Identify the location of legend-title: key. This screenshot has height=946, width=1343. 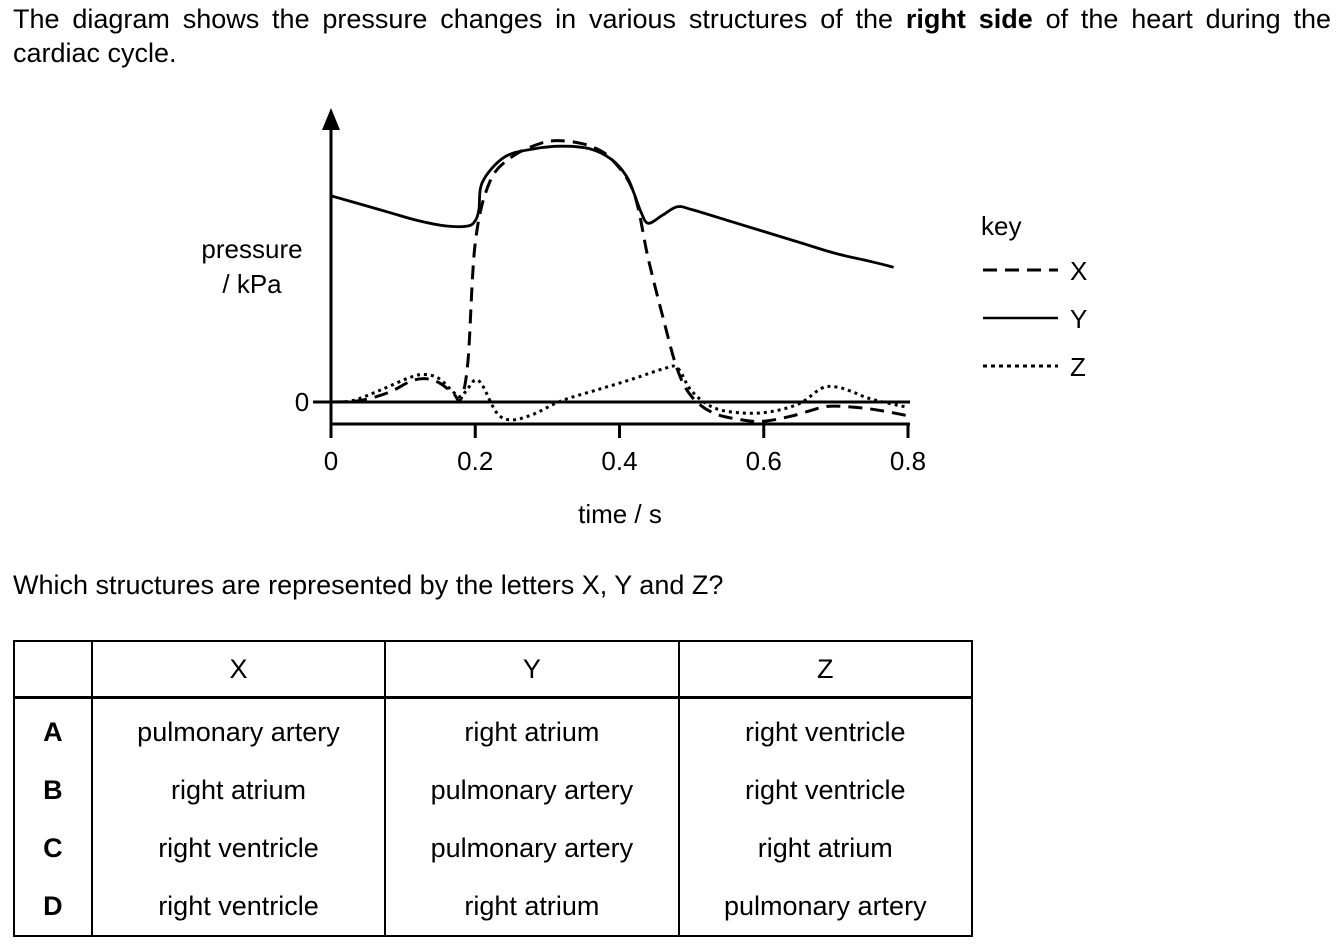
(1001, 226).